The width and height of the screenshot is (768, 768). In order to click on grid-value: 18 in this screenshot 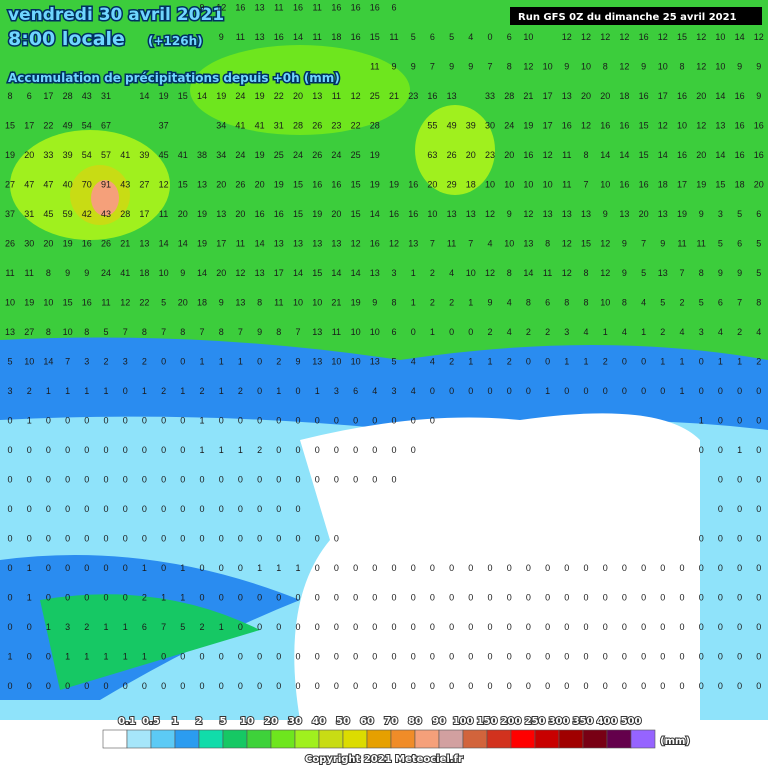, I will do `click(471, 184)`.